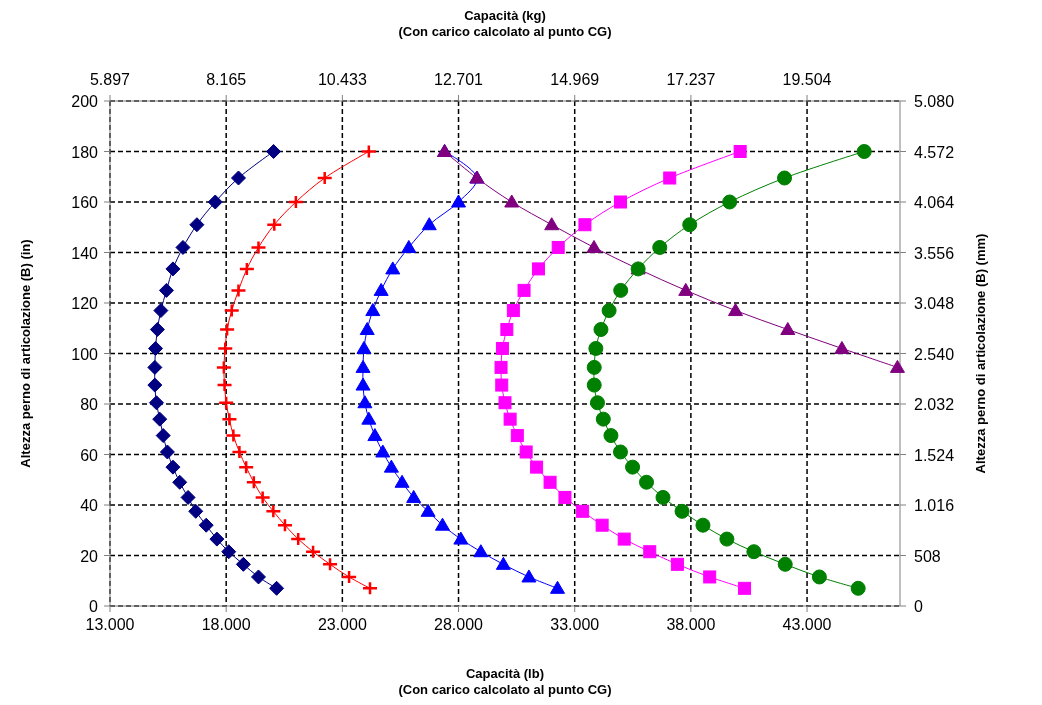 Image resolution: width=1042 pixels, height=705 pixels. I want to click on y-tick-label: 160, so click(85, 202).